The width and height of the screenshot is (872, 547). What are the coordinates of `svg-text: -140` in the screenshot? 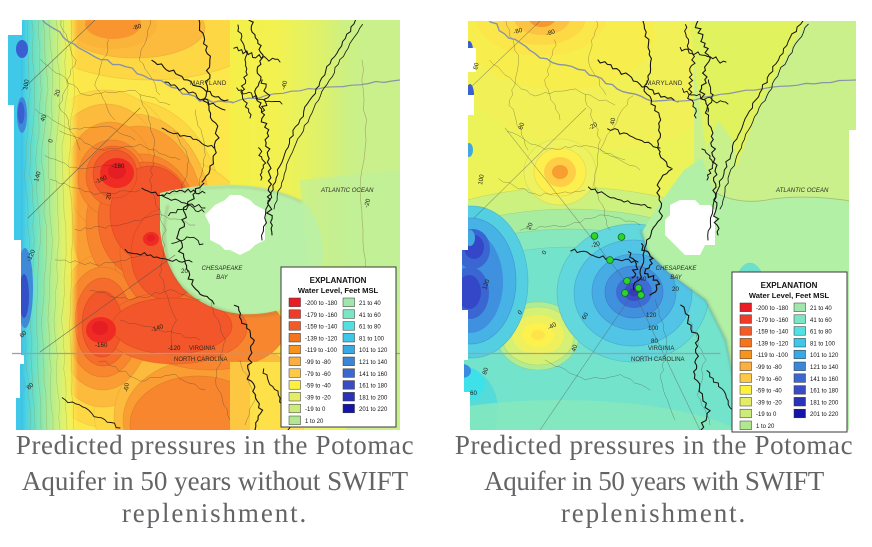 It's located at (157, 328).